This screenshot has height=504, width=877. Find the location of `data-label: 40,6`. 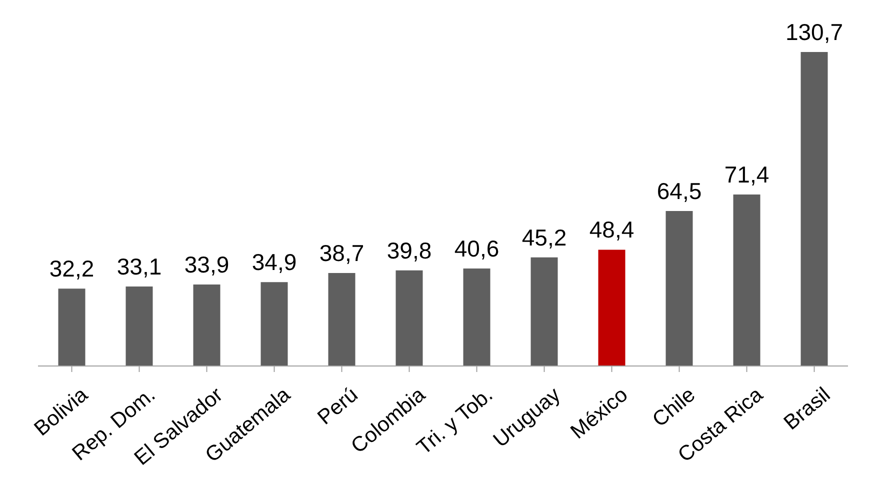

data-label: 40,6 is located at coordinates (477, 248).